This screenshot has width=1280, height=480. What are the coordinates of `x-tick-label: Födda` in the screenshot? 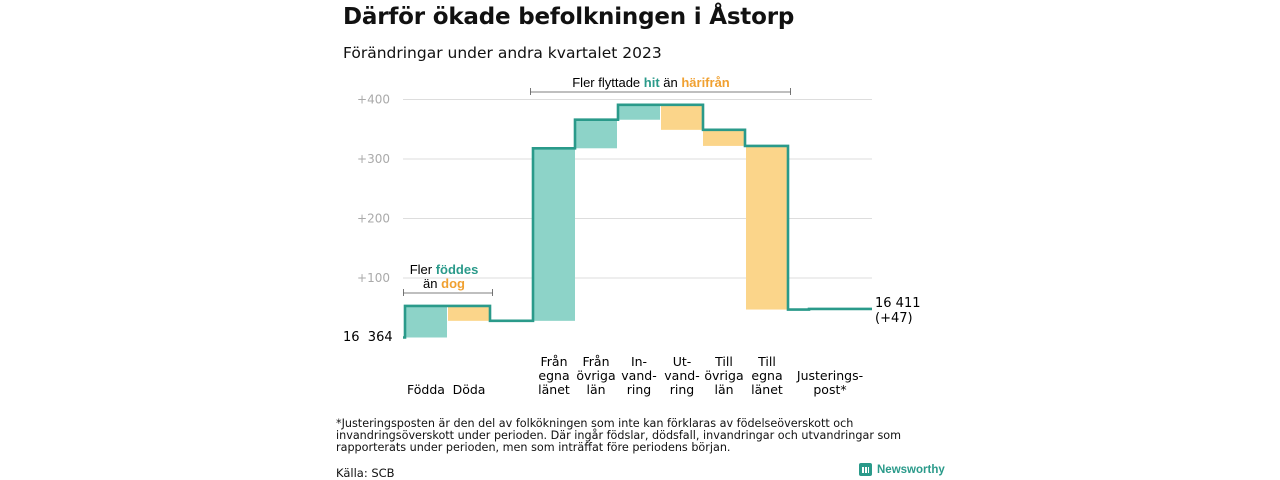 It's located at (426, 389).